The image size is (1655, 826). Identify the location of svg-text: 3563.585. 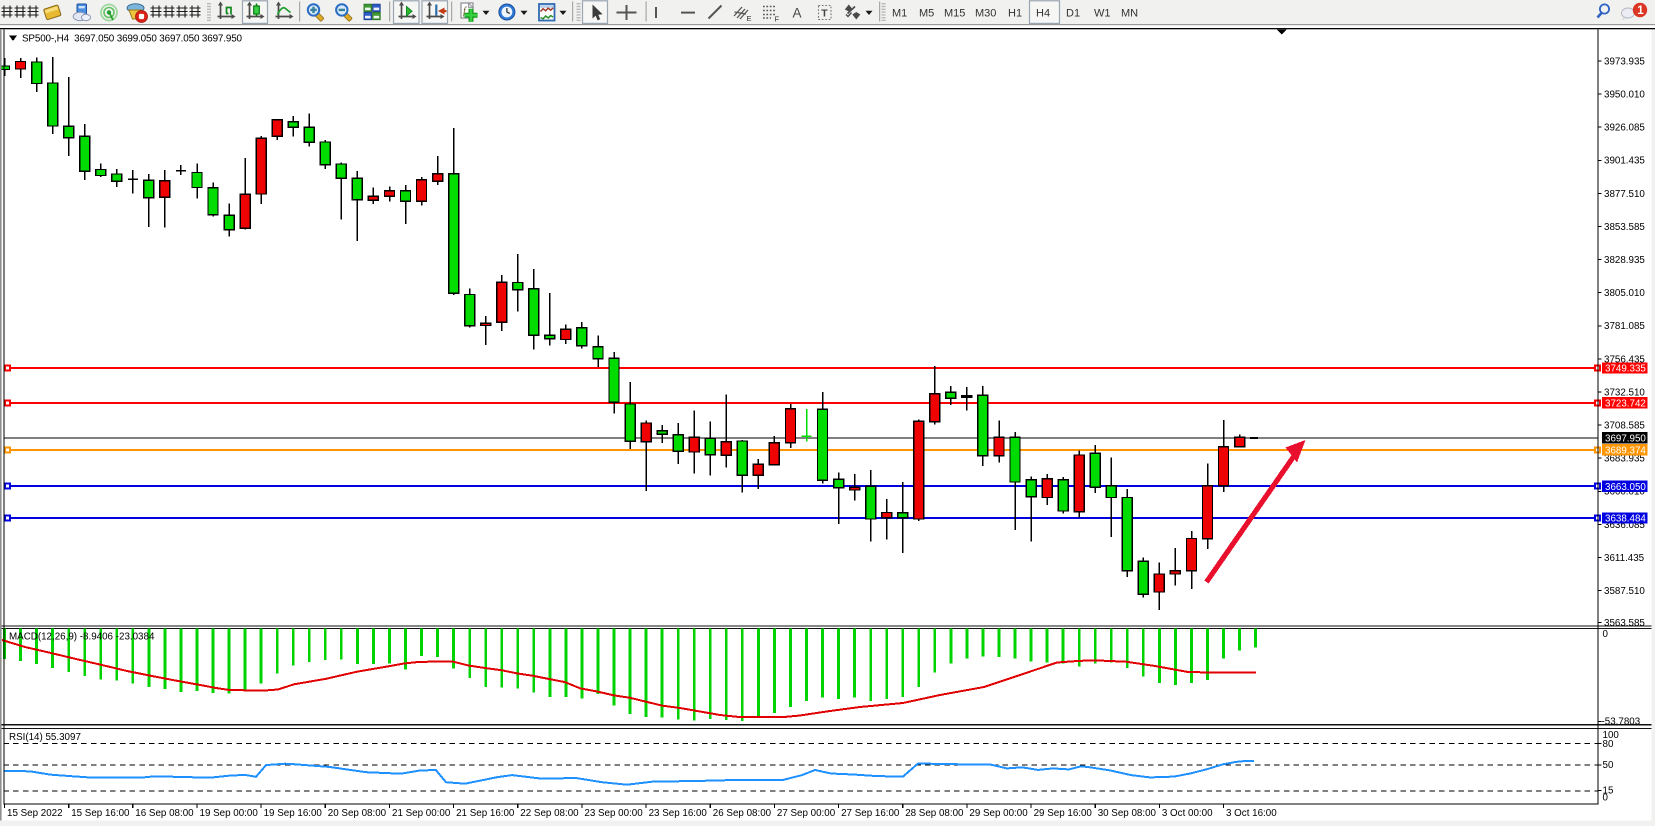
(1624, 623).